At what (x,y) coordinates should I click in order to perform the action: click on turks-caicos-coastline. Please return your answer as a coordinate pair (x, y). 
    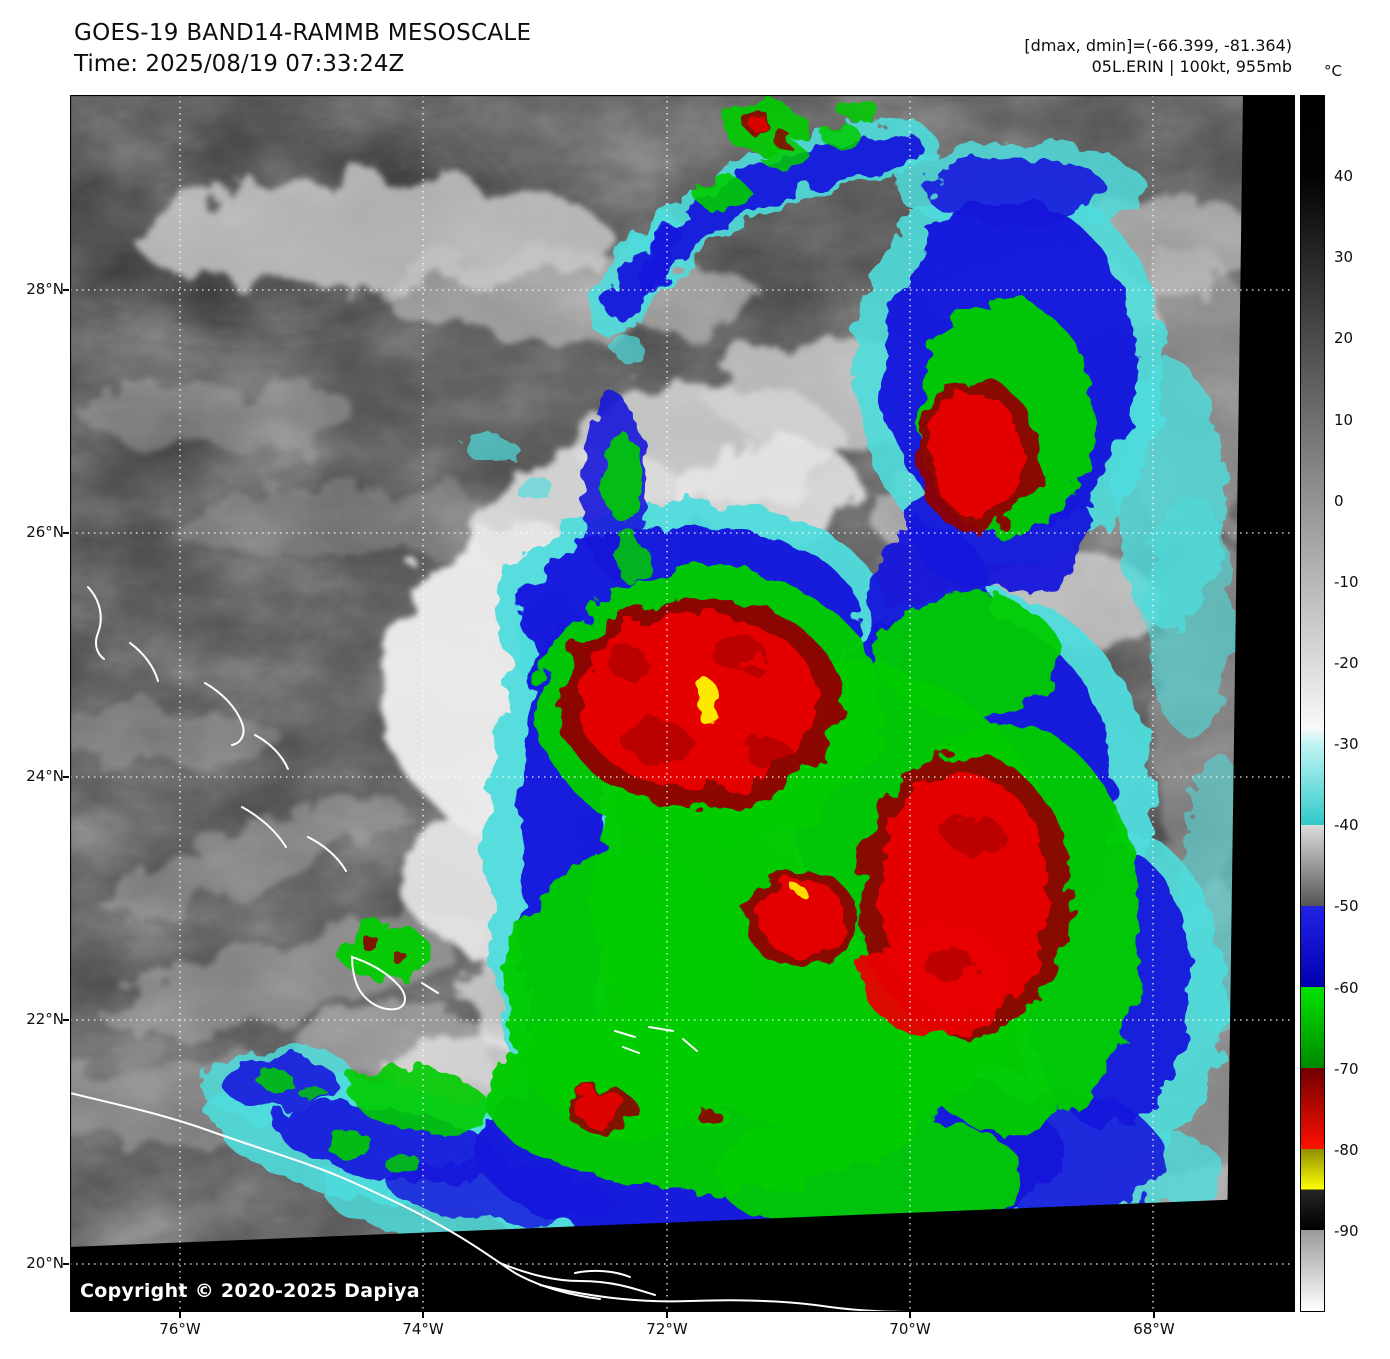
    Looking at the image, I should click on (656, 1040).